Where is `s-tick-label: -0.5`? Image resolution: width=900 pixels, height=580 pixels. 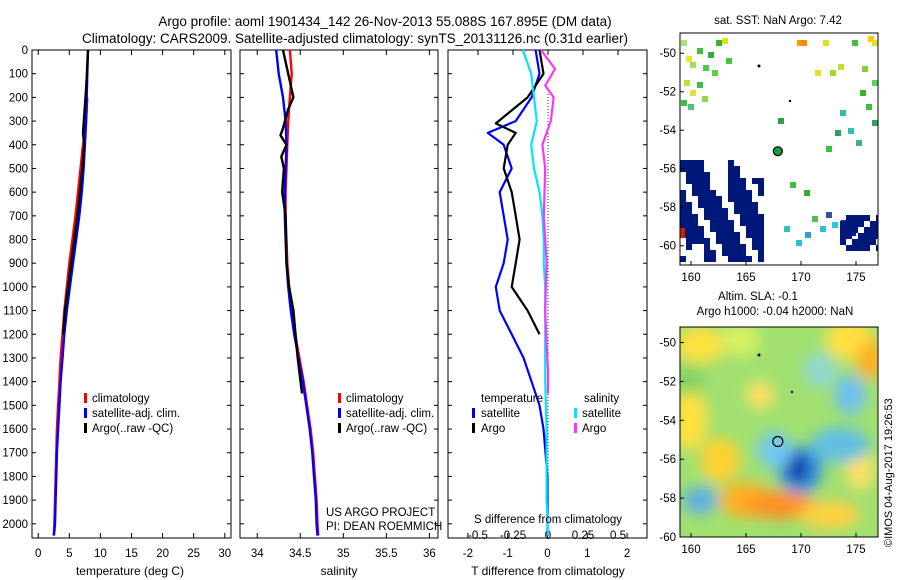 s-tick-label: -0.5 is located at coordinates (478, 536).